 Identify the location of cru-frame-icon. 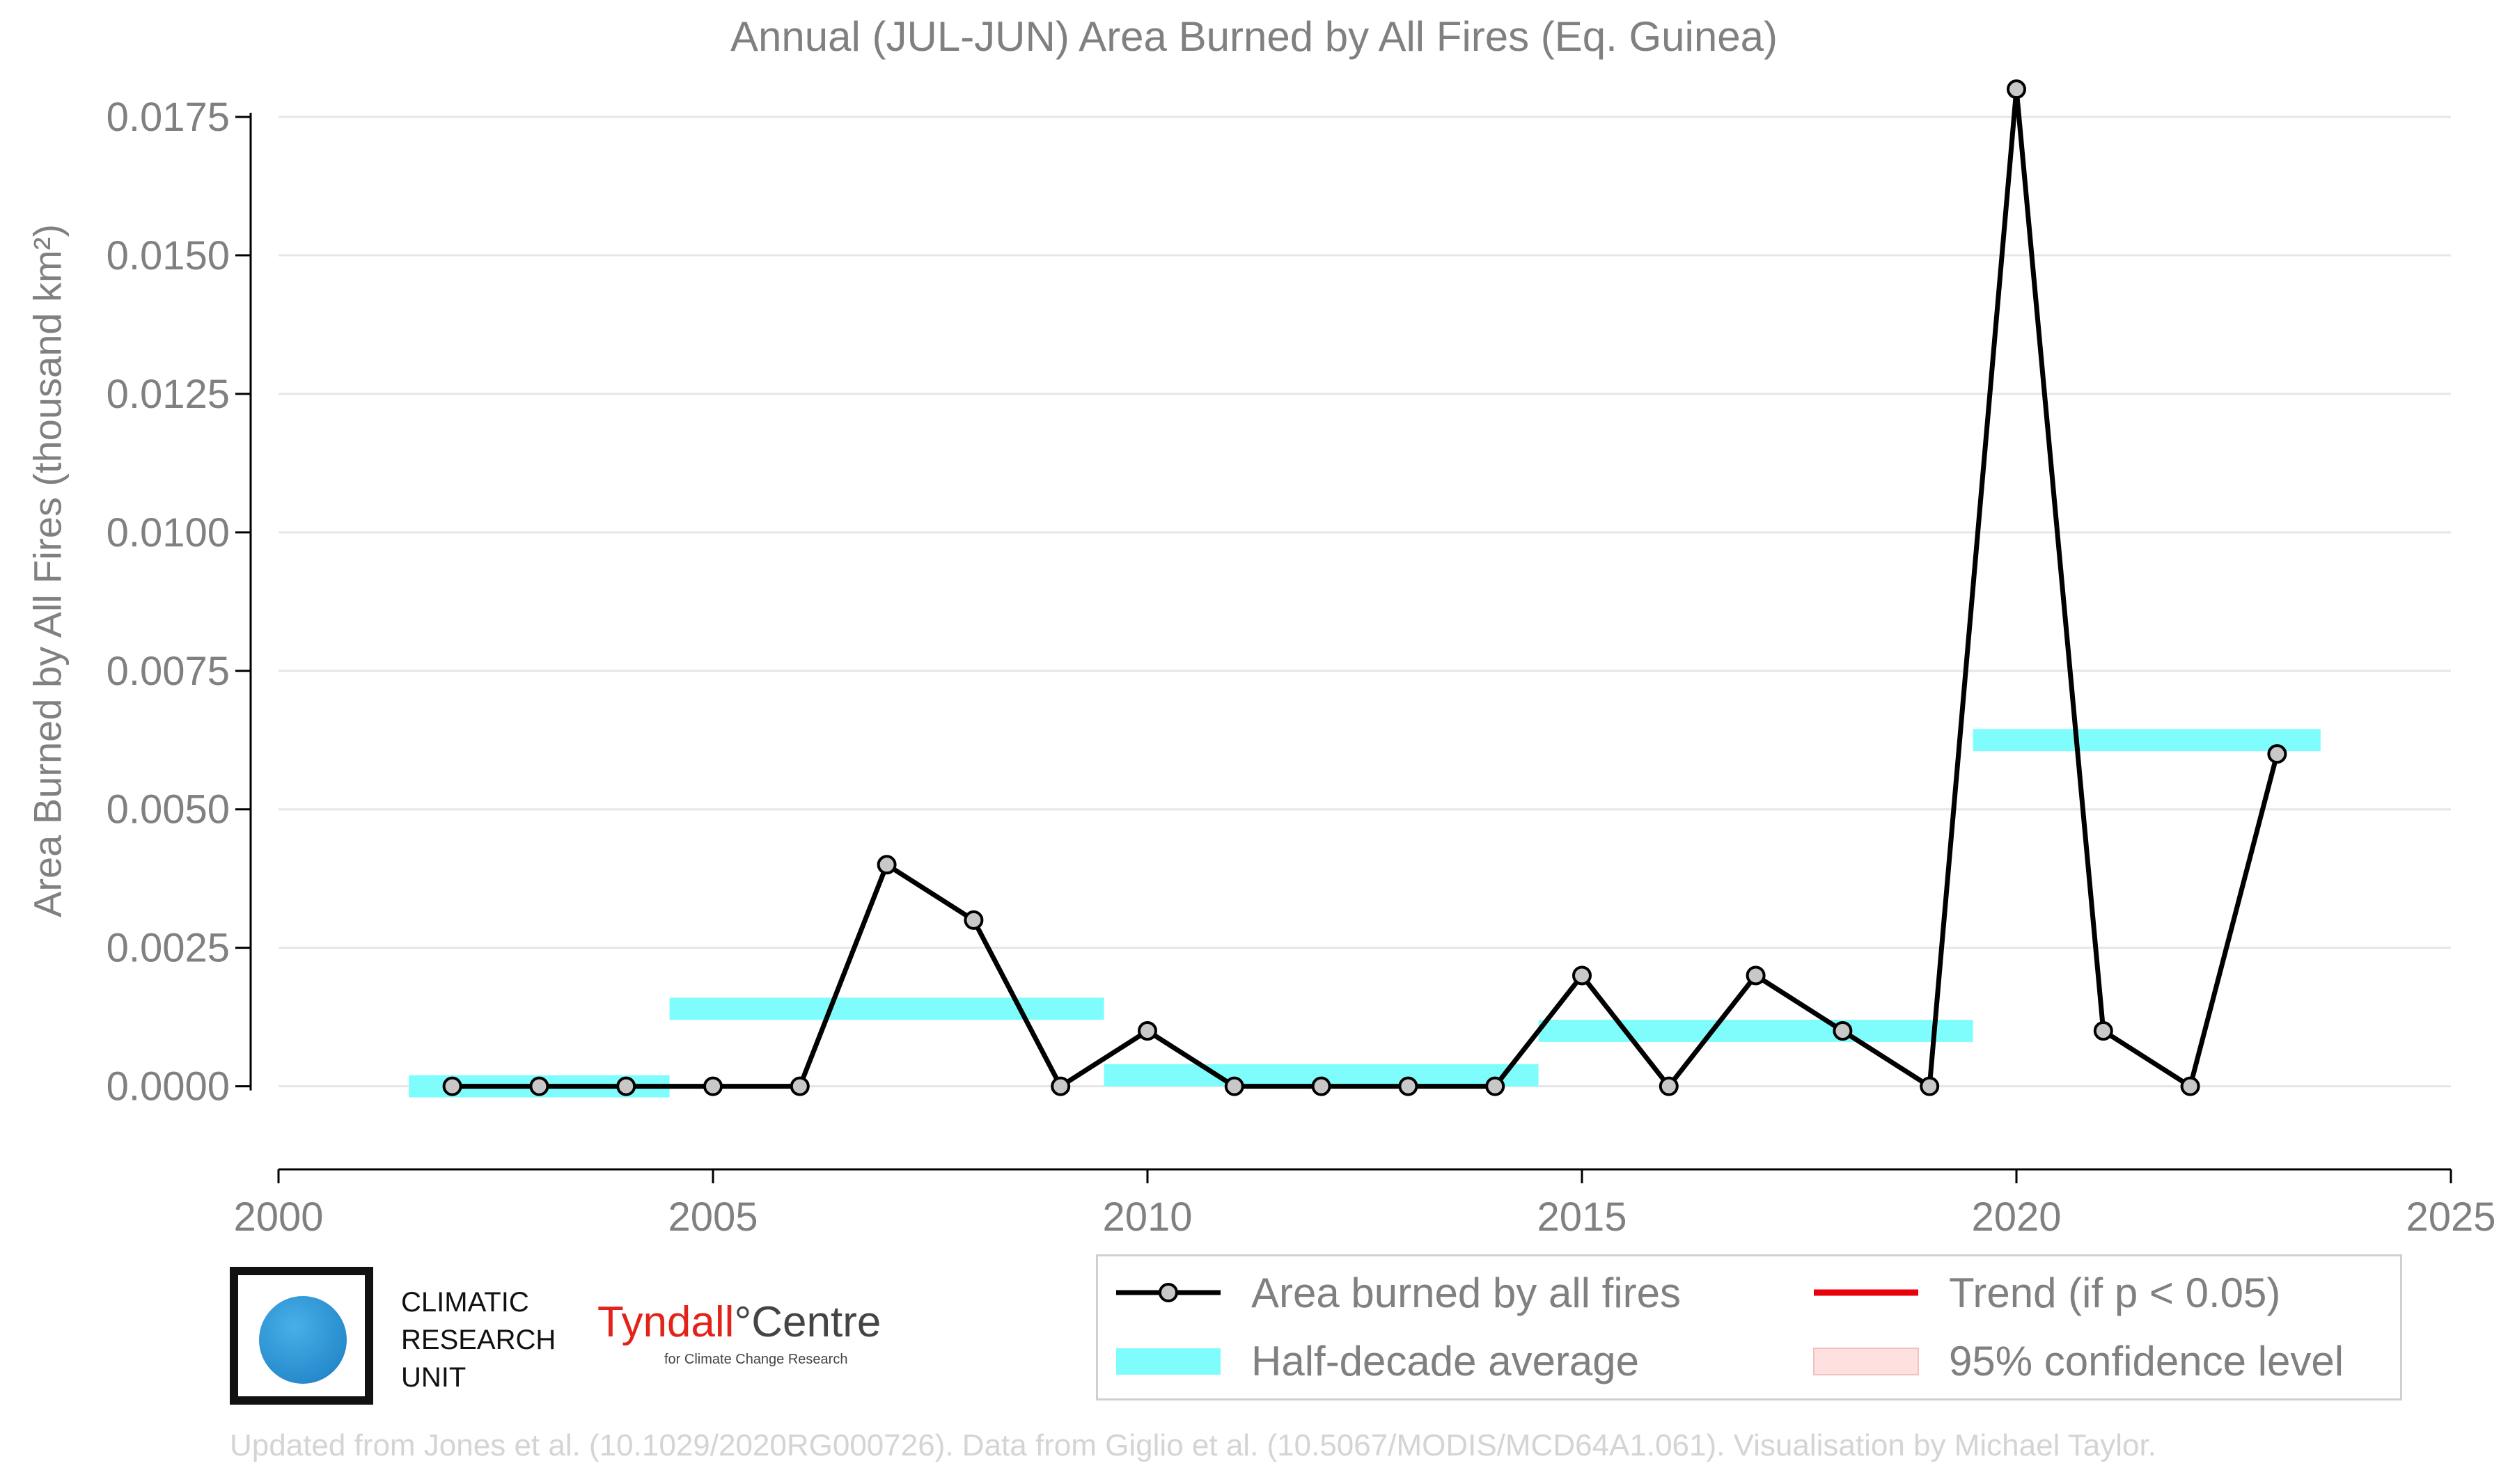
(301, 1336).